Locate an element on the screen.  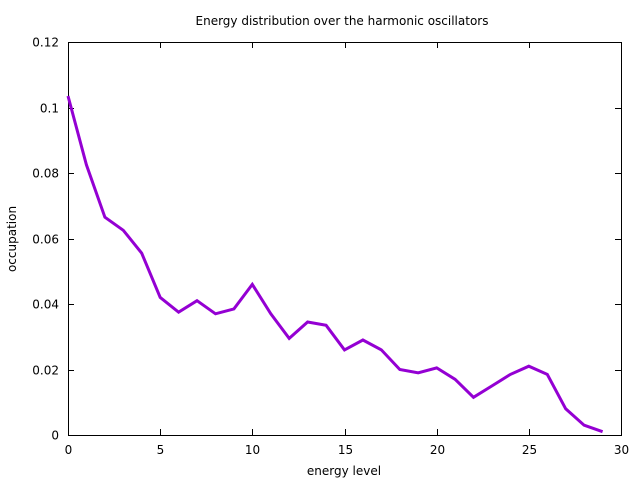
x-tick-label: 10 is located at coordinates (252, 450).